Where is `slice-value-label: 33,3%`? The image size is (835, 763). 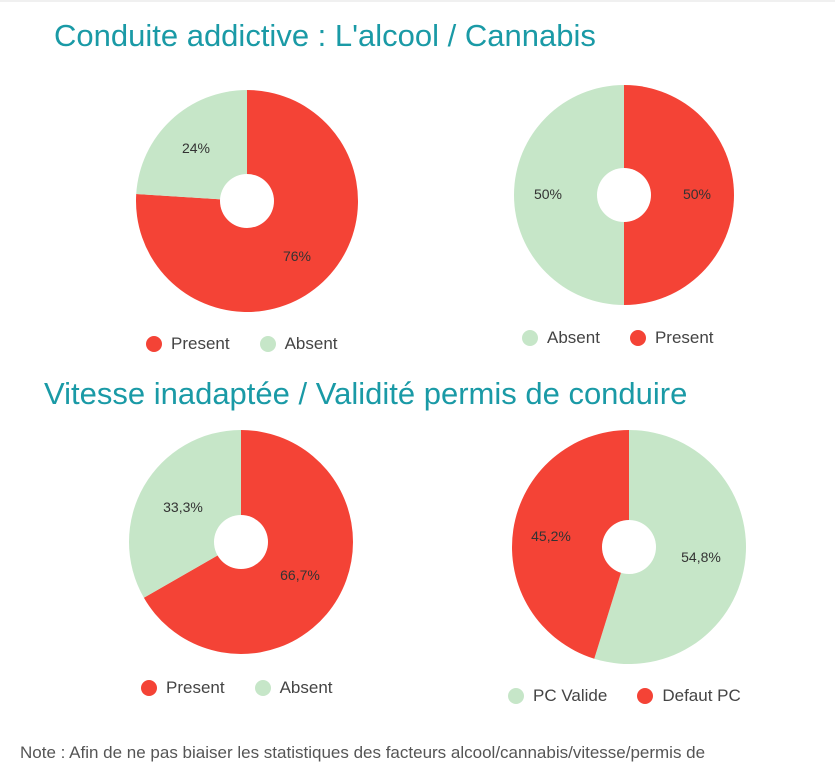
slice-value-label: 33,3% is located at coordinates (183, 507).